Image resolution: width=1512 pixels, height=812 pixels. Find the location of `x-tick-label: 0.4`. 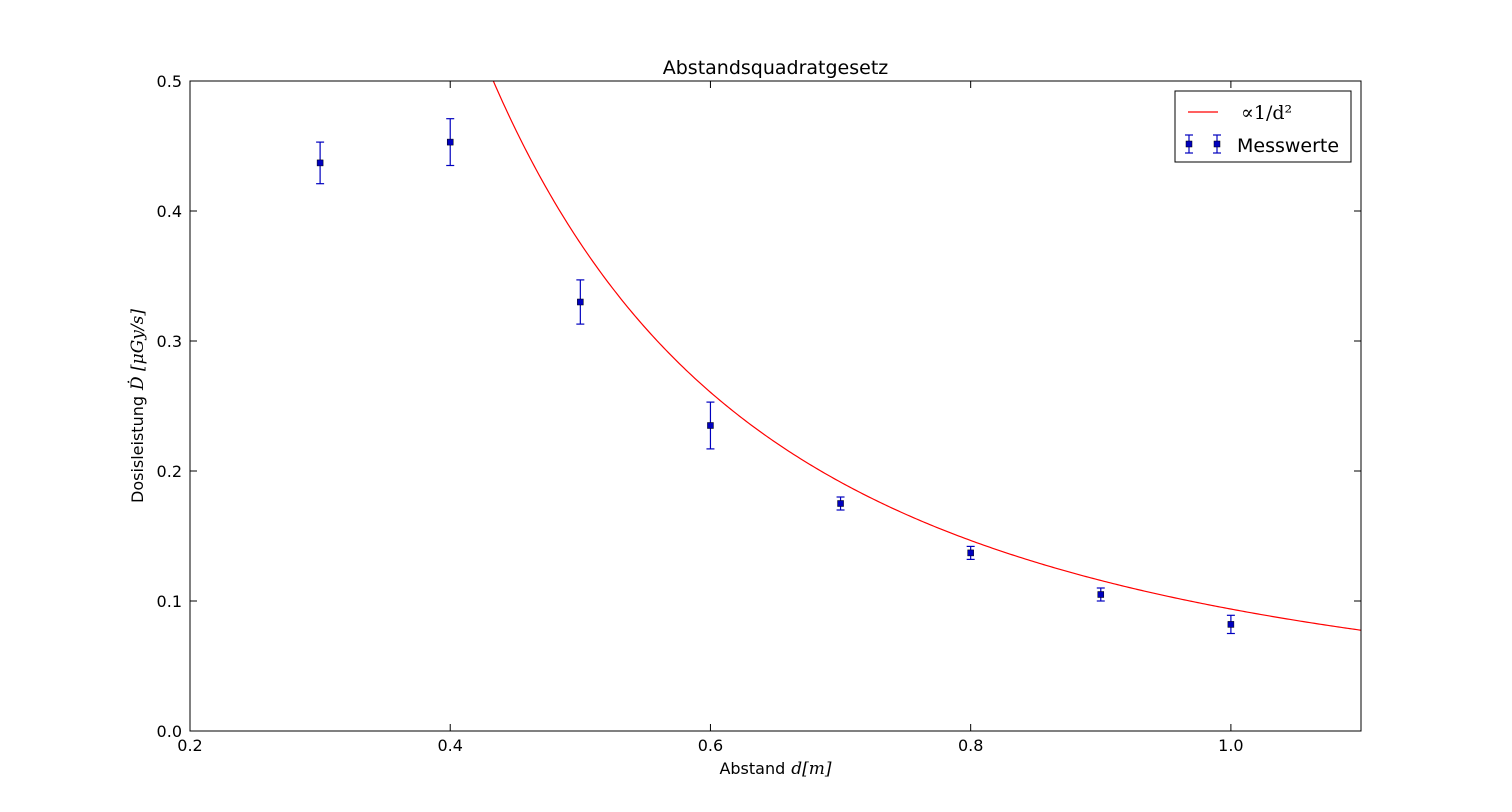

x-tick-label: 0.4 is located at coordinates (449, 745).